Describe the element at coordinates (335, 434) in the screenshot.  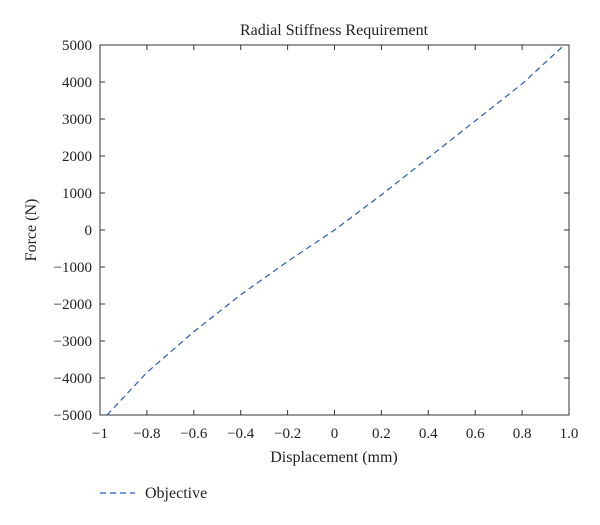
I see `x-tick-label: 0` at that location.